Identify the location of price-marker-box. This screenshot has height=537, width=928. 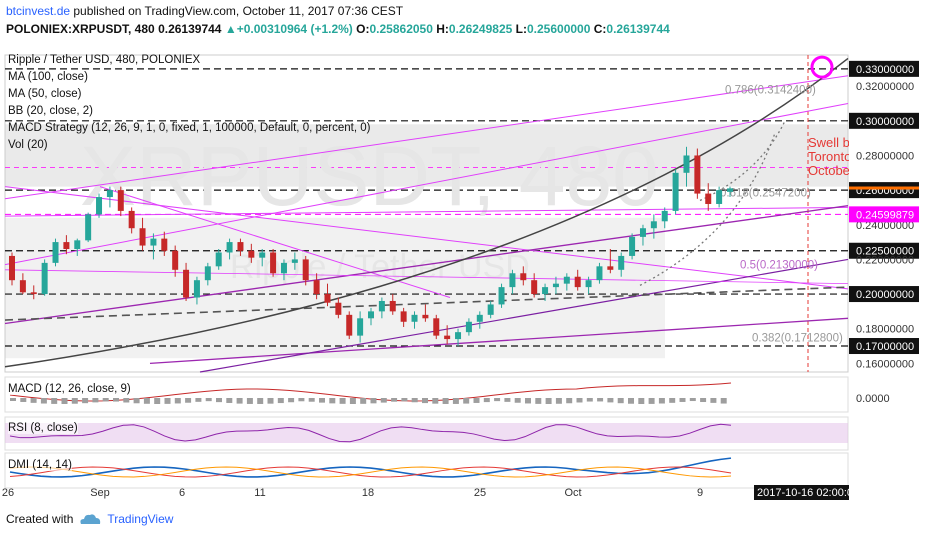
(884, 214).